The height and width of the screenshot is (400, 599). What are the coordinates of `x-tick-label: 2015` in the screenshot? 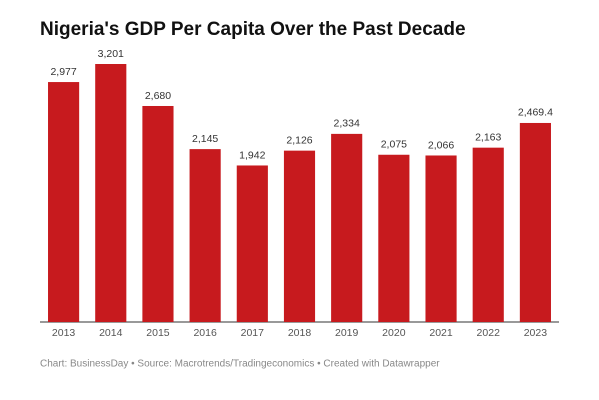 It's located at (158, 333).